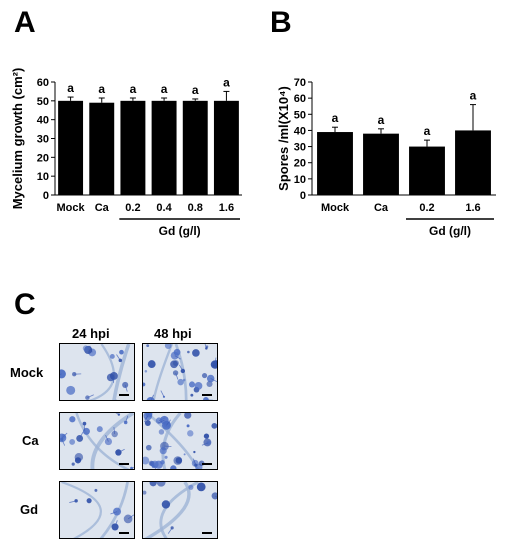 The height and width of the screenshot is (550, 510). What do you see at coordinates (17, 139) in the screenshot?
I see `y-axis-title: Mycelium growth (cm²)` at bounding box center [17, 139].